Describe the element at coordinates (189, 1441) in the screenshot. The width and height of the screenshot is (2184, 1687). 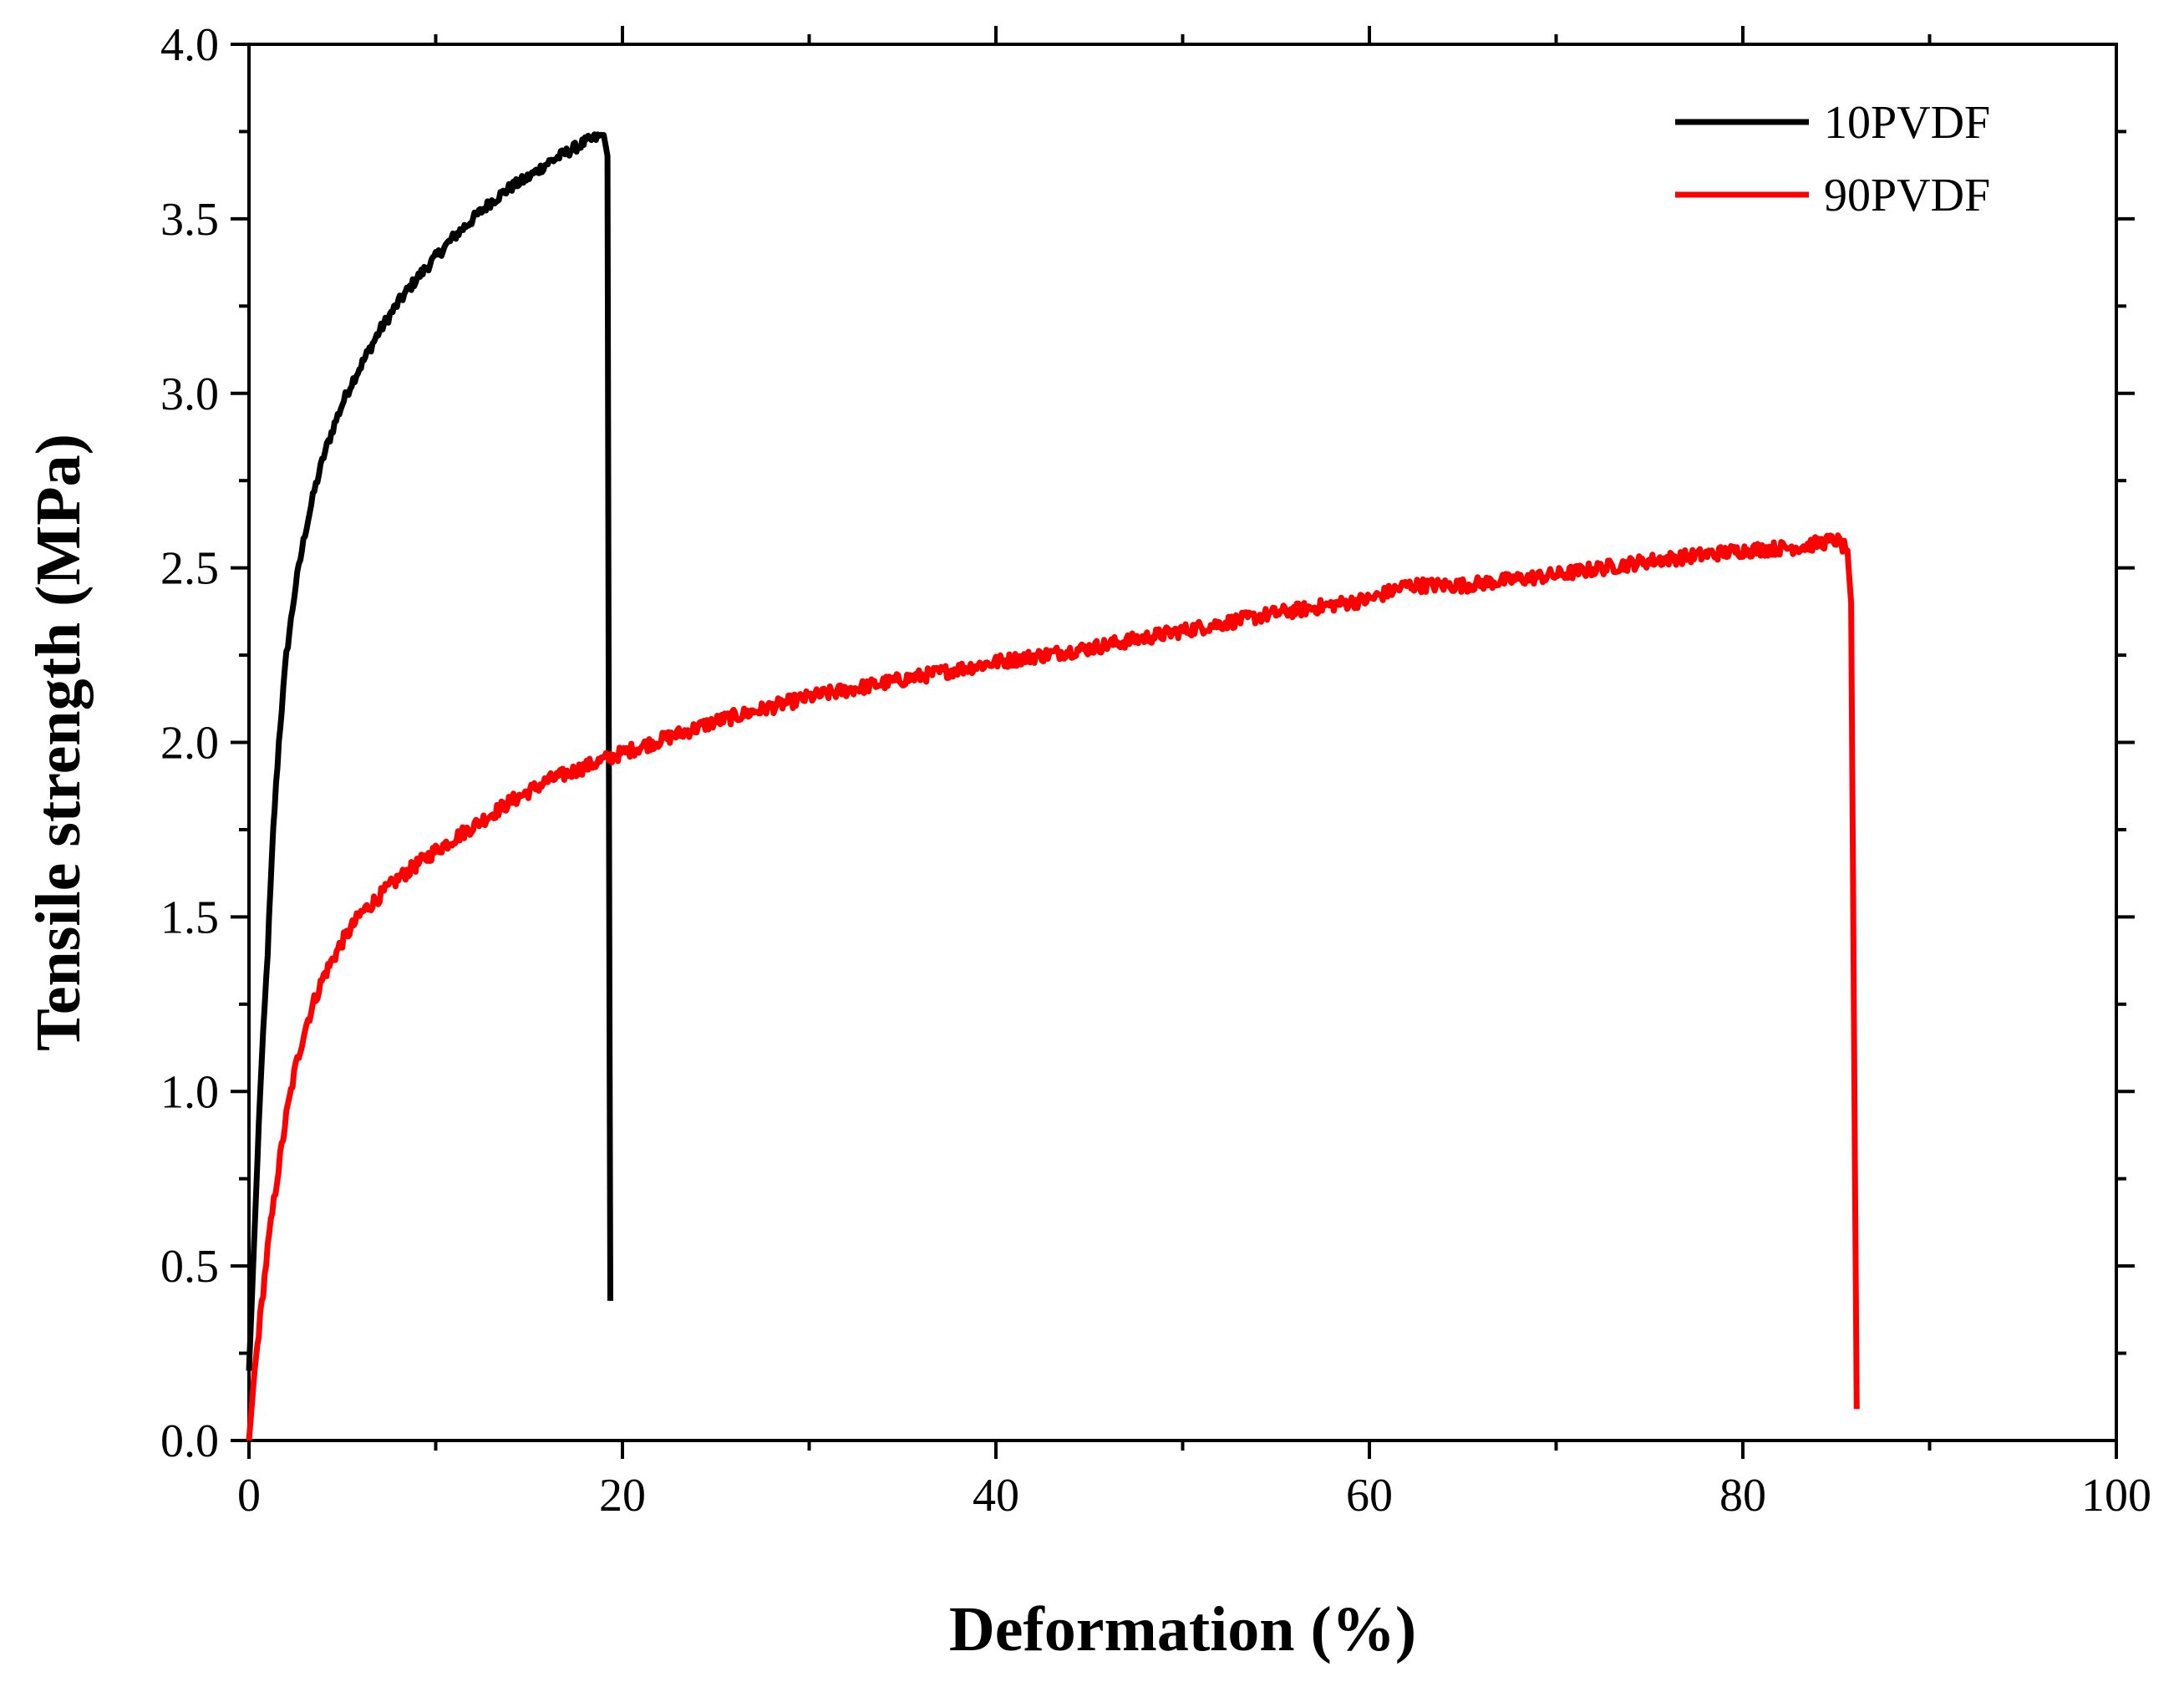
I see `y-tick-label: 0.0` at that location.